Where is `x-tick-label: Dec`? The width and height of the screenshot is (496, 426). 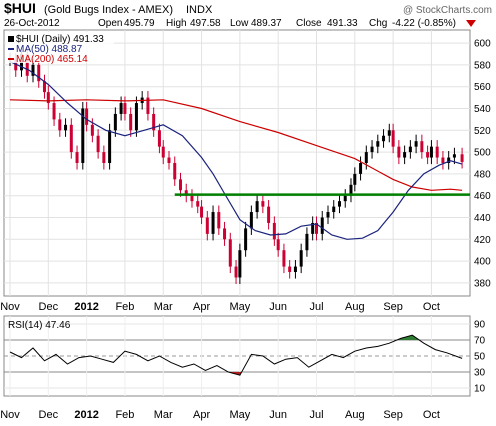 x-tick-label: Dec is located at coordinates (49, 415).